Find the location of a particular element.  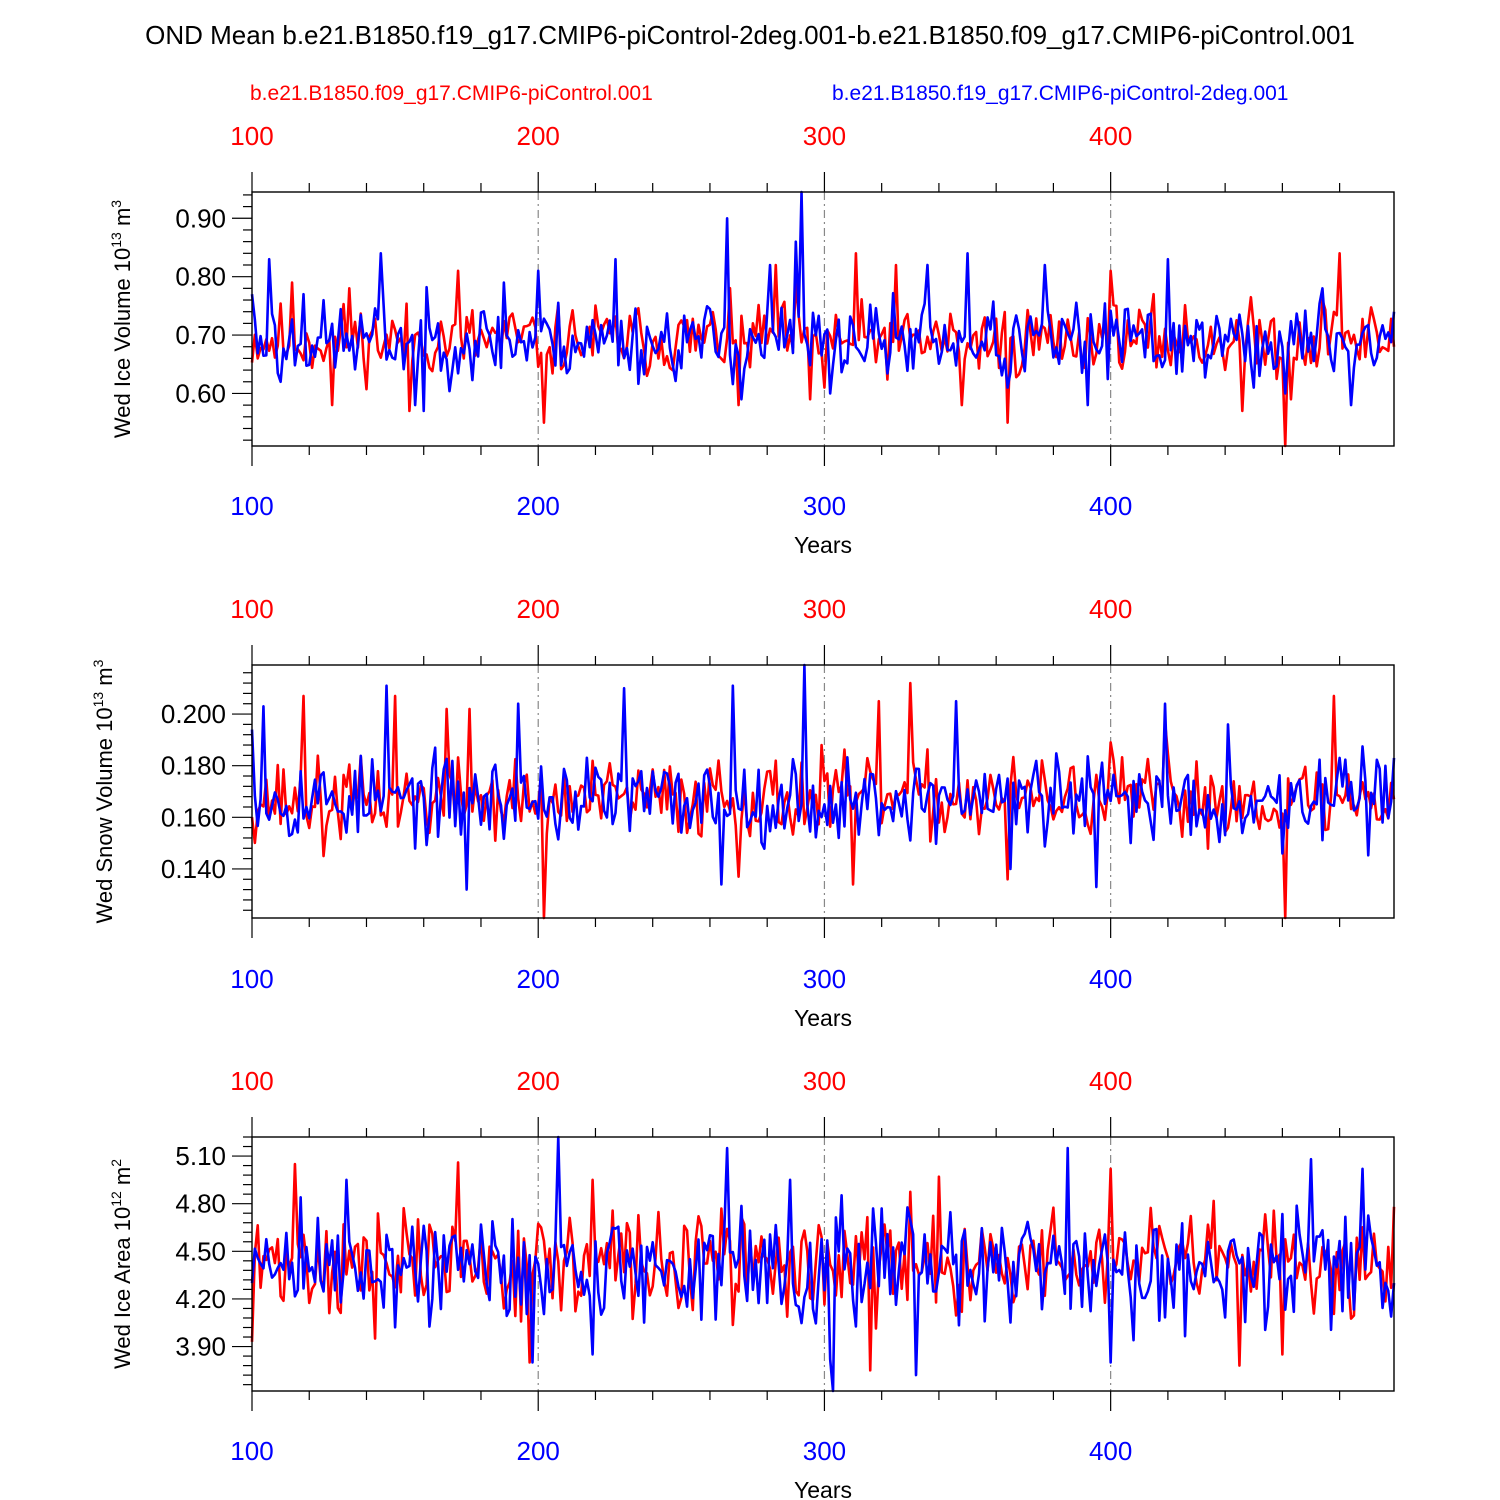

y-tick-label: 0.180 is located at coordinates (193, 766).